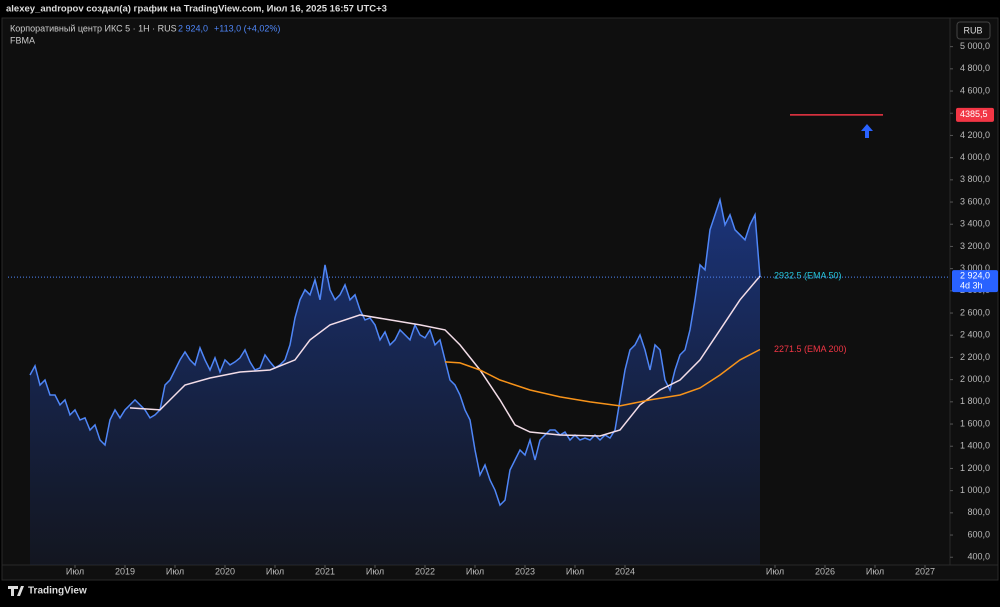  Describe the element at coordinates (602, 377) in the screenshot. I see `line` at that location.